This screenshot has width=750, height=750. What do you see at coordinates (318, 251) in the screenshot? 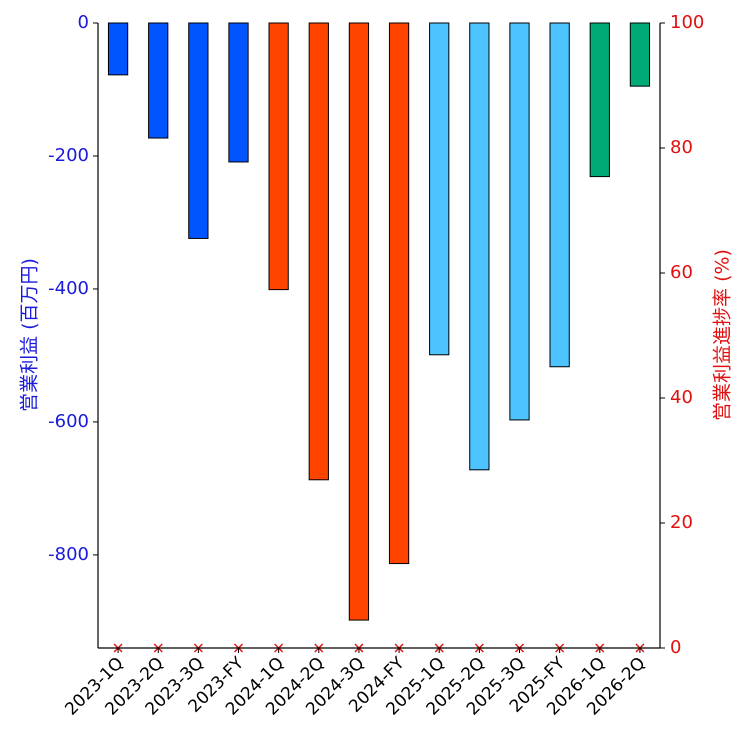
I see `bar-2024-2Q` at bounding box center [318, 251].